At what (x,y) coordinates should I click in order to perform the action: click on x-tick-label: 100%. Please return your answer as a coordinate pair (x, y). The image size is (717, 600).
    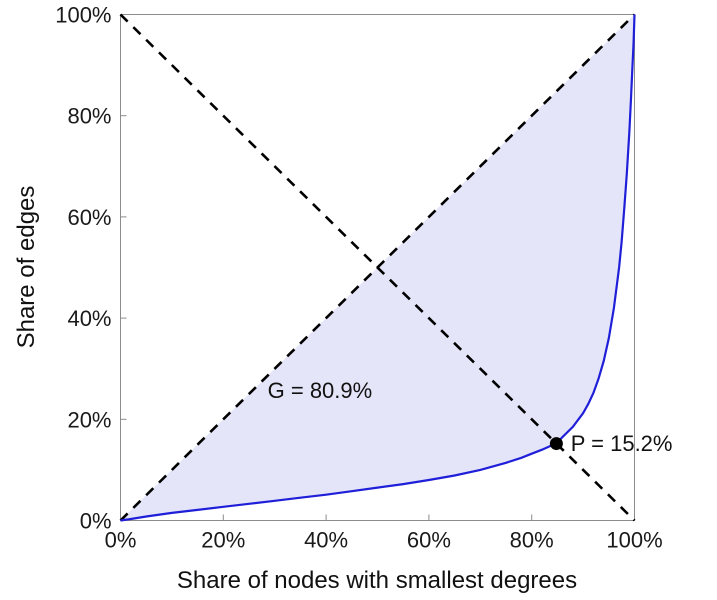
    Looking at the image, I should click on (634, 540).